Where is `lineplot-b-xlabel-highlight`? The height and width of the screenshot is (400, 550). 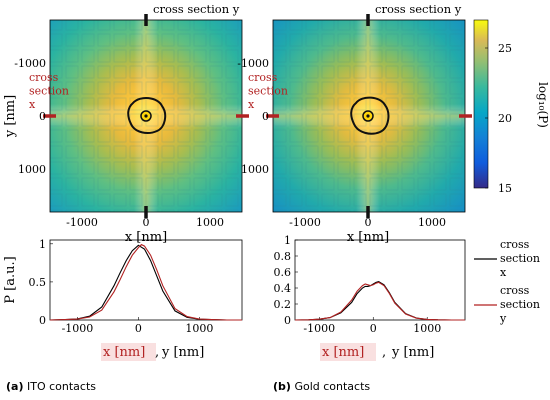 lineplot-b-xlabel-highlight is located at coordinates (348, 352).